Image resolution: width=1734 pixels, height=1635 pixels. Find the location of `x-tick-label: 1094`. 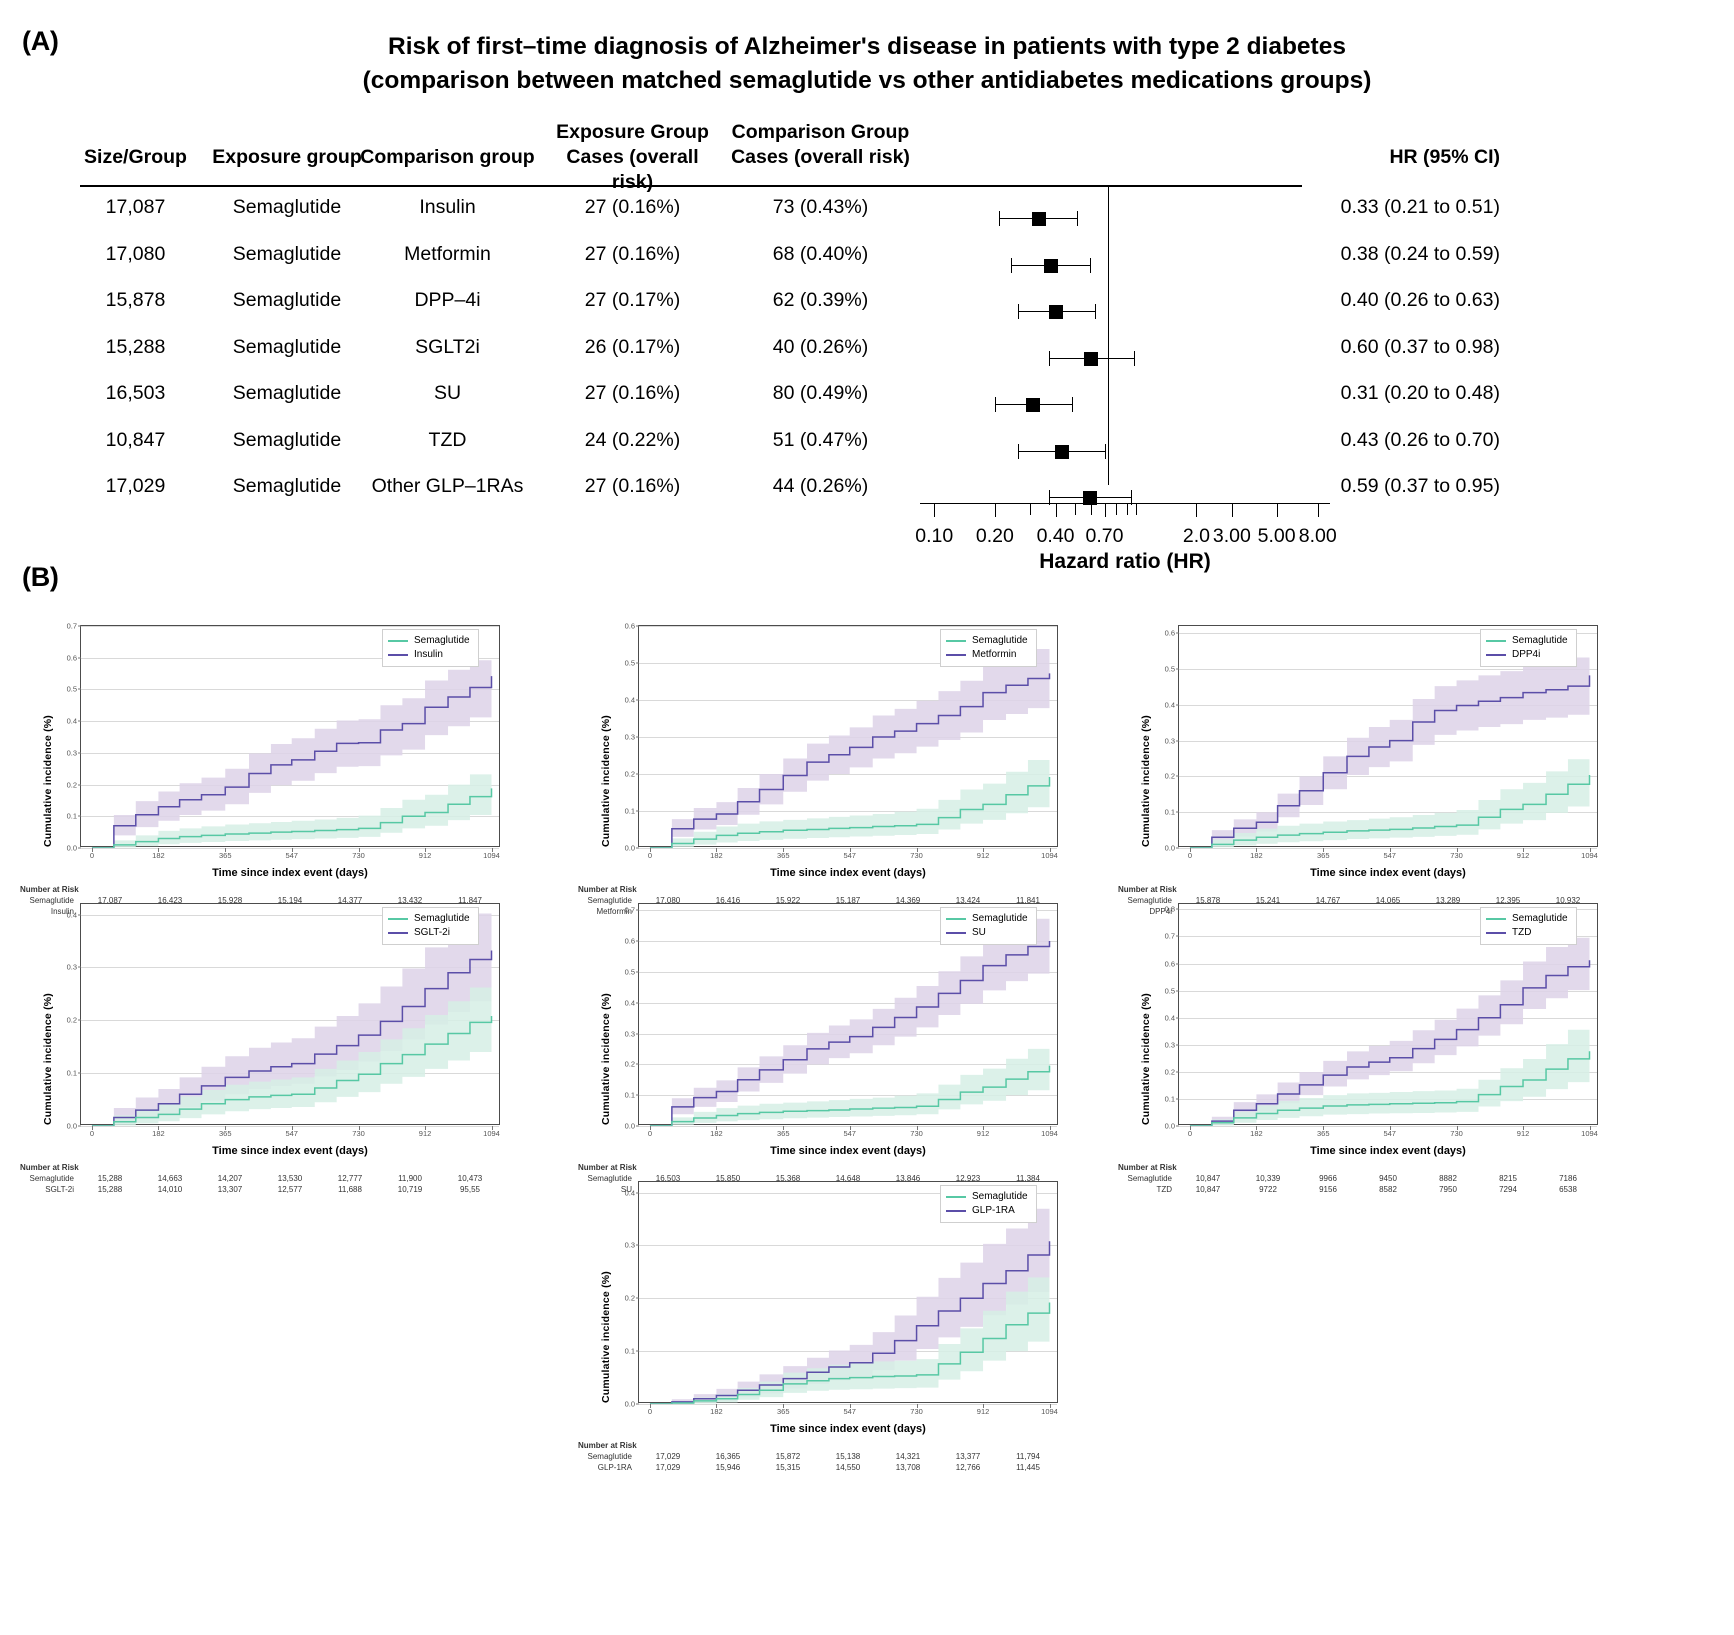

x-tick-label: 1094 is located at coordinates (1589, 1133).